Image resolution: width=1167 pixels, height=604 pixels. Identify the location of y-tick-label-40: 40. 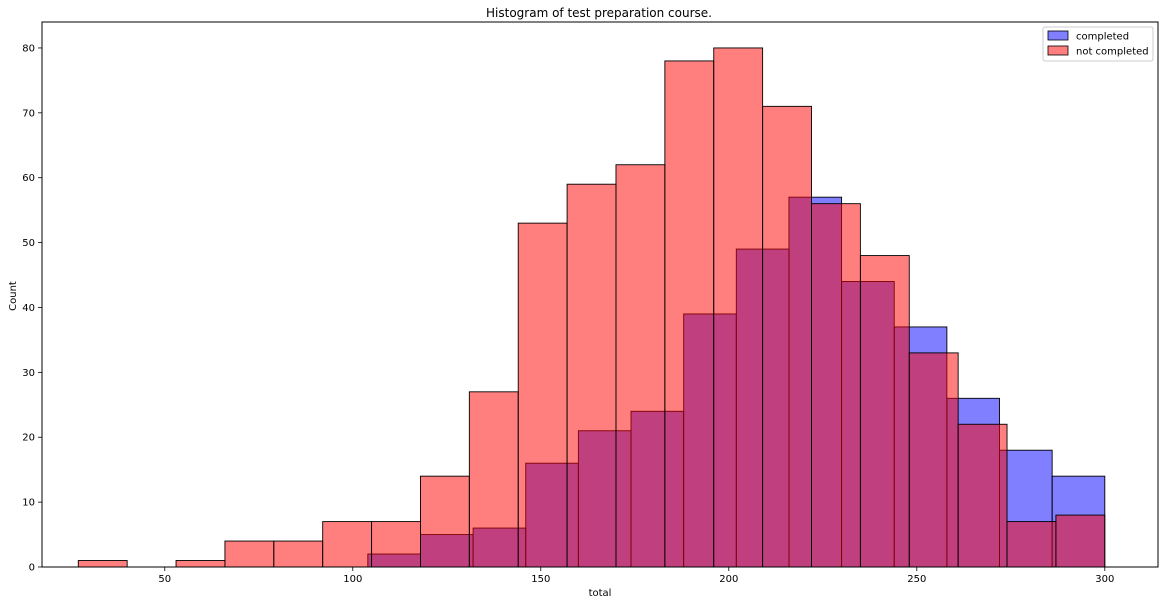
(28, 308).